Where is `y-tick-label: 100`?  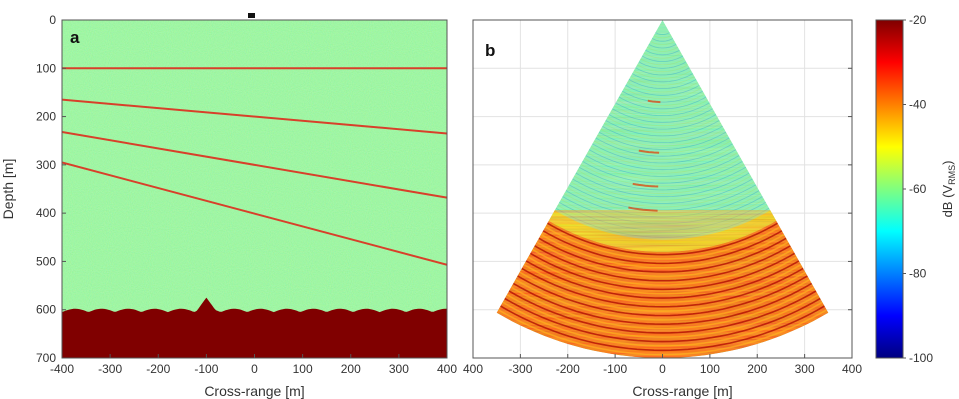
y-tick-label: 100 is located at coordinates (46, 68).